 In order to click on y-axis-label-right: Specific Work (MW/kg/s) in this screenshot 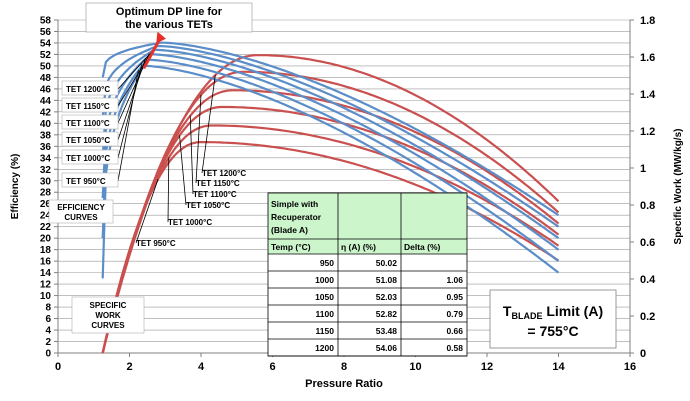, I will do `click(678, 187)`.